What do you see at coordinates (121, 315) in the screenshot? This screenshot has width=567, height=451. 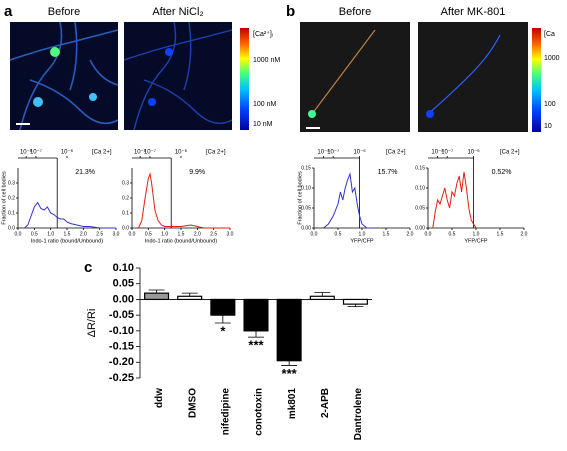 I see `y-tick-label: -0.05` at bounding box center [121, 315].